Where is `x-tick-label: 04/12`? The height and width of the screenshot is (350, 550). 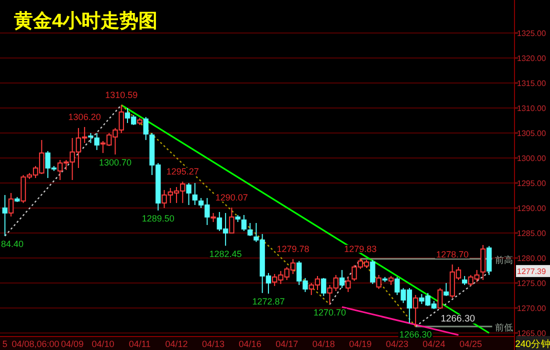 x-tick-label: 04/12 is located at coordinates (176, 344).